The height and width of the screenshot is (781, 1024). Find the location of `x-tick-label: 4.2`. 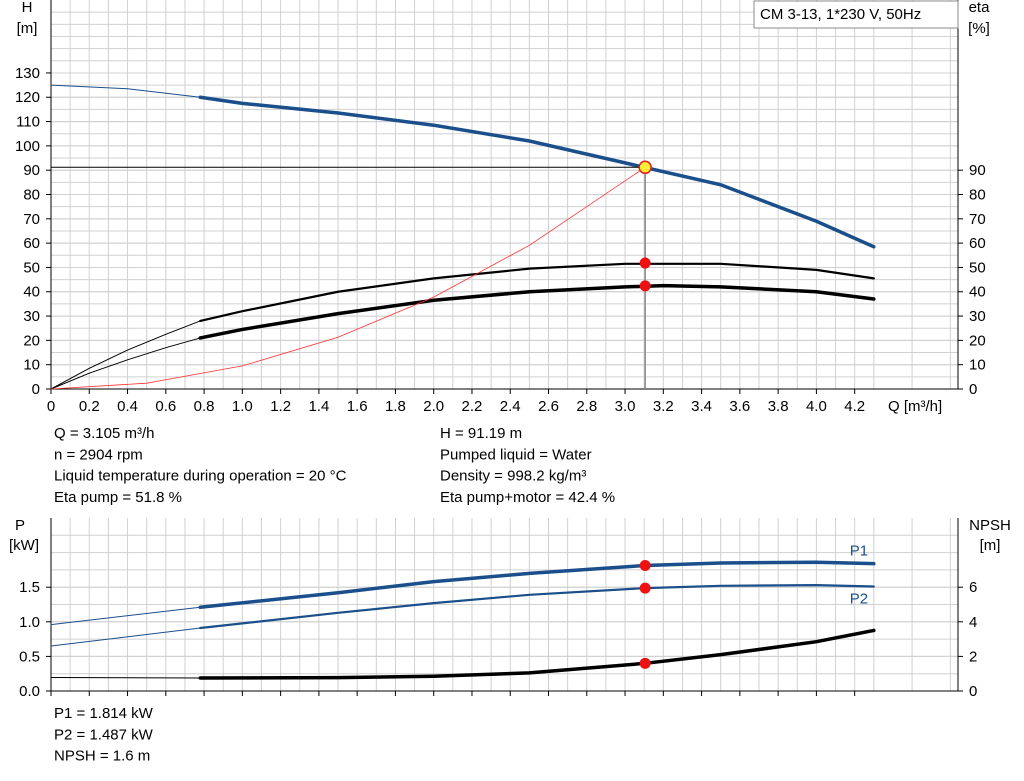

x-tick-label: 4.2 is located at coordinates (854, 406).